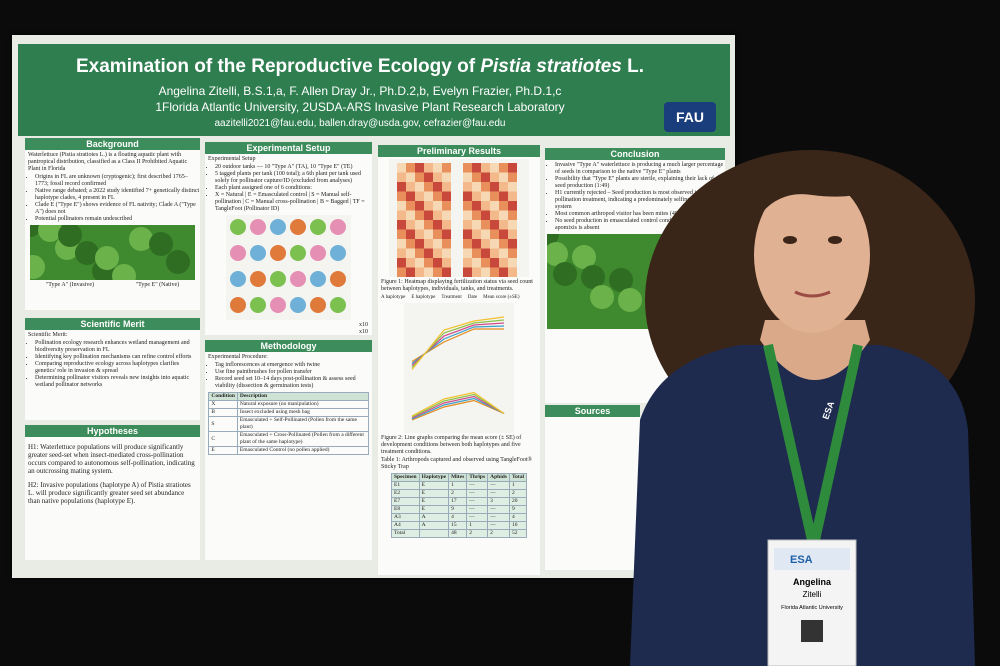 Image resolution: width=1000 pixels, height=666 pixels. I want to click on axis-label: Treatment, so click(451, 297).